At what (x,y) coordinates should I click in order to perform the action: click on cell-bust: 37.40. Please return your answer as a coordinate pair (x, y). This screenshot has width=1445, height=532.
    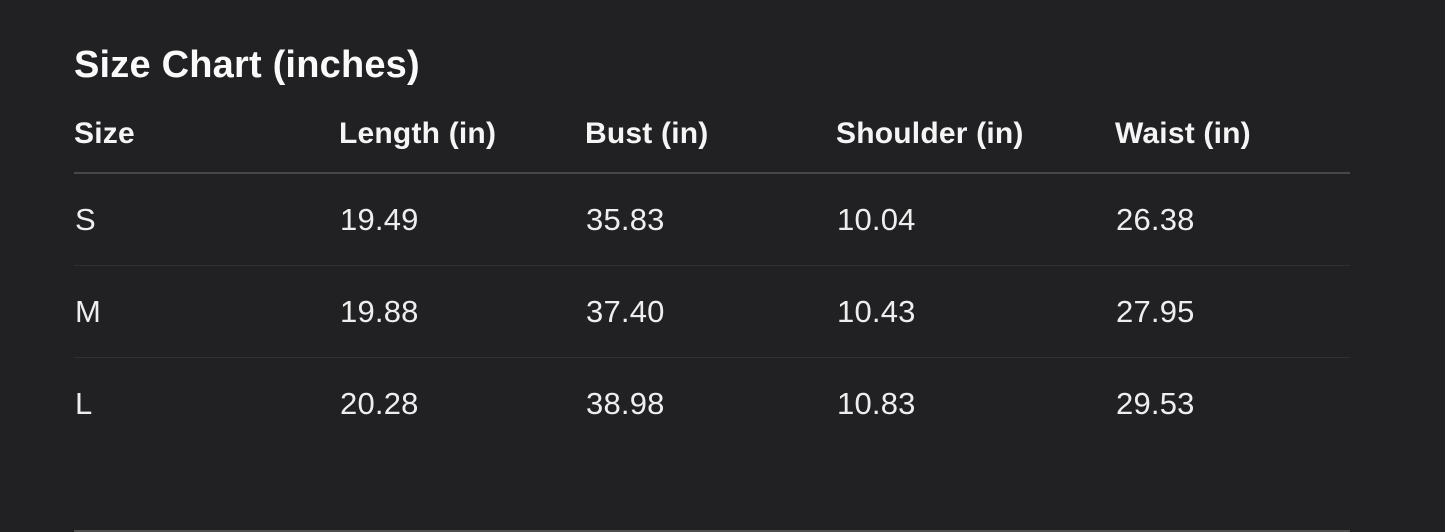
    Looking at the image, I should click on (710, 311).